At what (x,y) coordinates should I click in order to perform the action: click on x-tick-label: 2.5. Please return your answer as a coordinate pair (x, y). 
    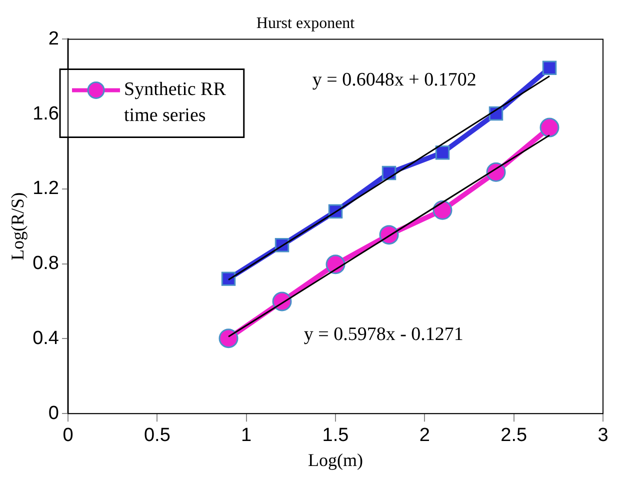
    Looking at the image, I should click on (514, 435).